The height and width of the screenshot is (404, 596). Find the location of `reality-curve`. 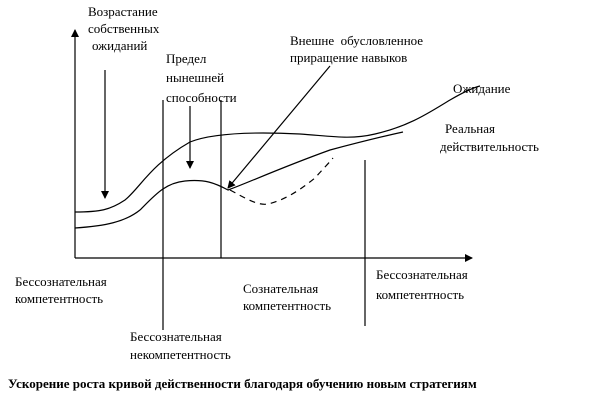

reality-curve is located at coordinates (239, 180).